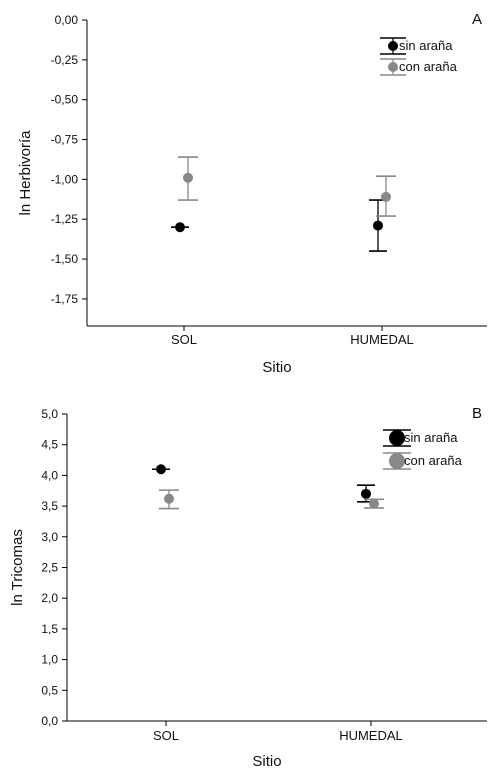 This screenshot has height=773, width=489. I want to click on panel-b-y-tick-label: 1,5, so click(49, 629).